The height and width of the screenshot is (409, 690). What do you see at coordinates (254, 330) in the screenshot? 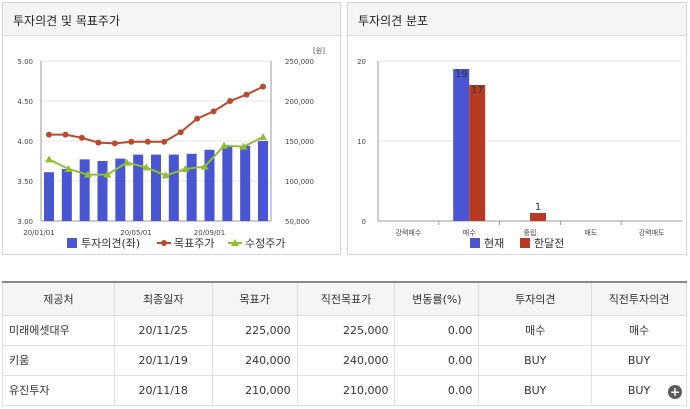
I see `target-price-cell: 225,000` at bounding box center [254, 330].